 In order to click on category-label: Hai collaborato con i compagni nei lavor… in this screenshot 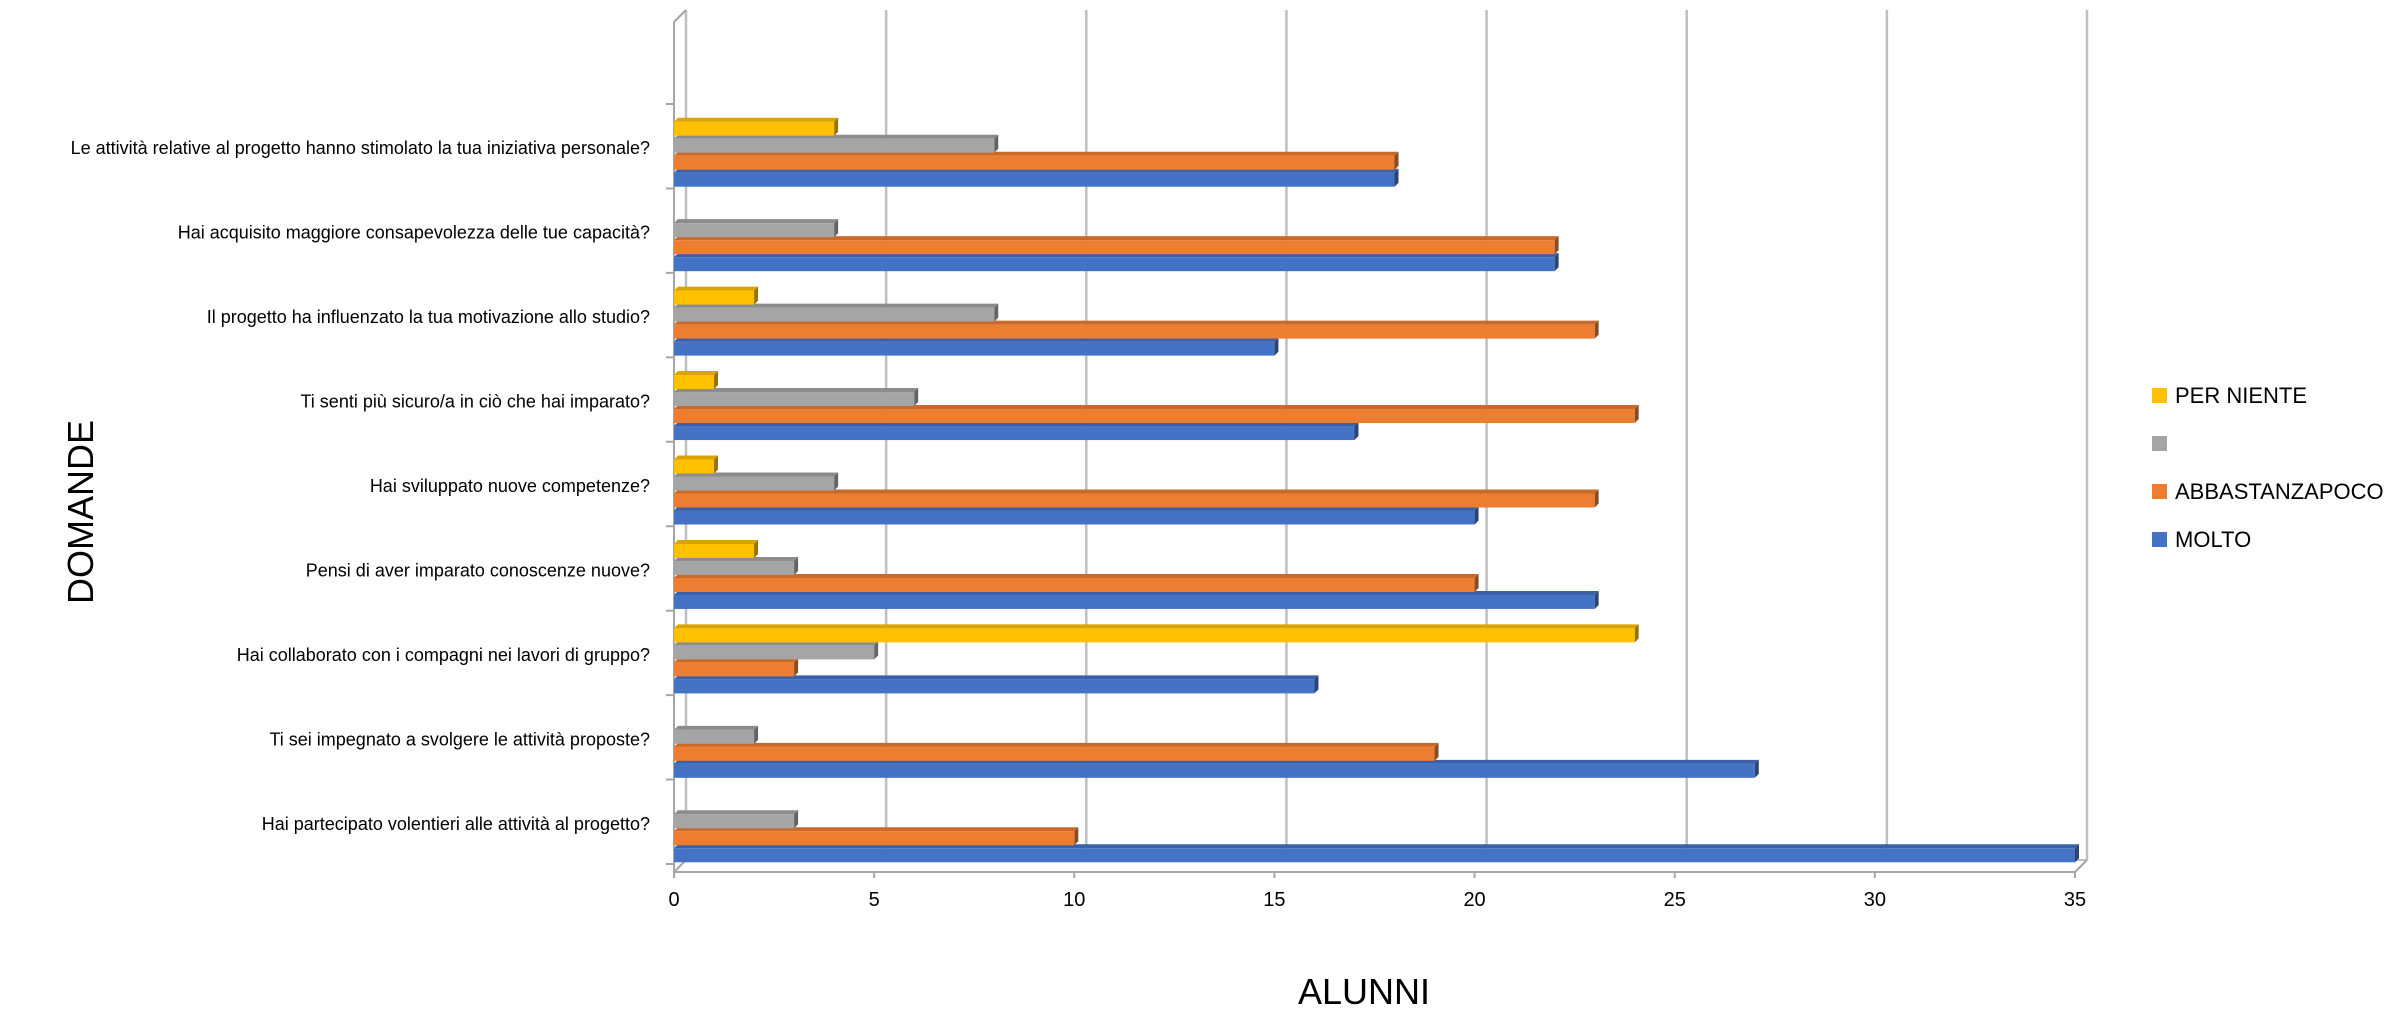, I will do `click(443, 655)`.